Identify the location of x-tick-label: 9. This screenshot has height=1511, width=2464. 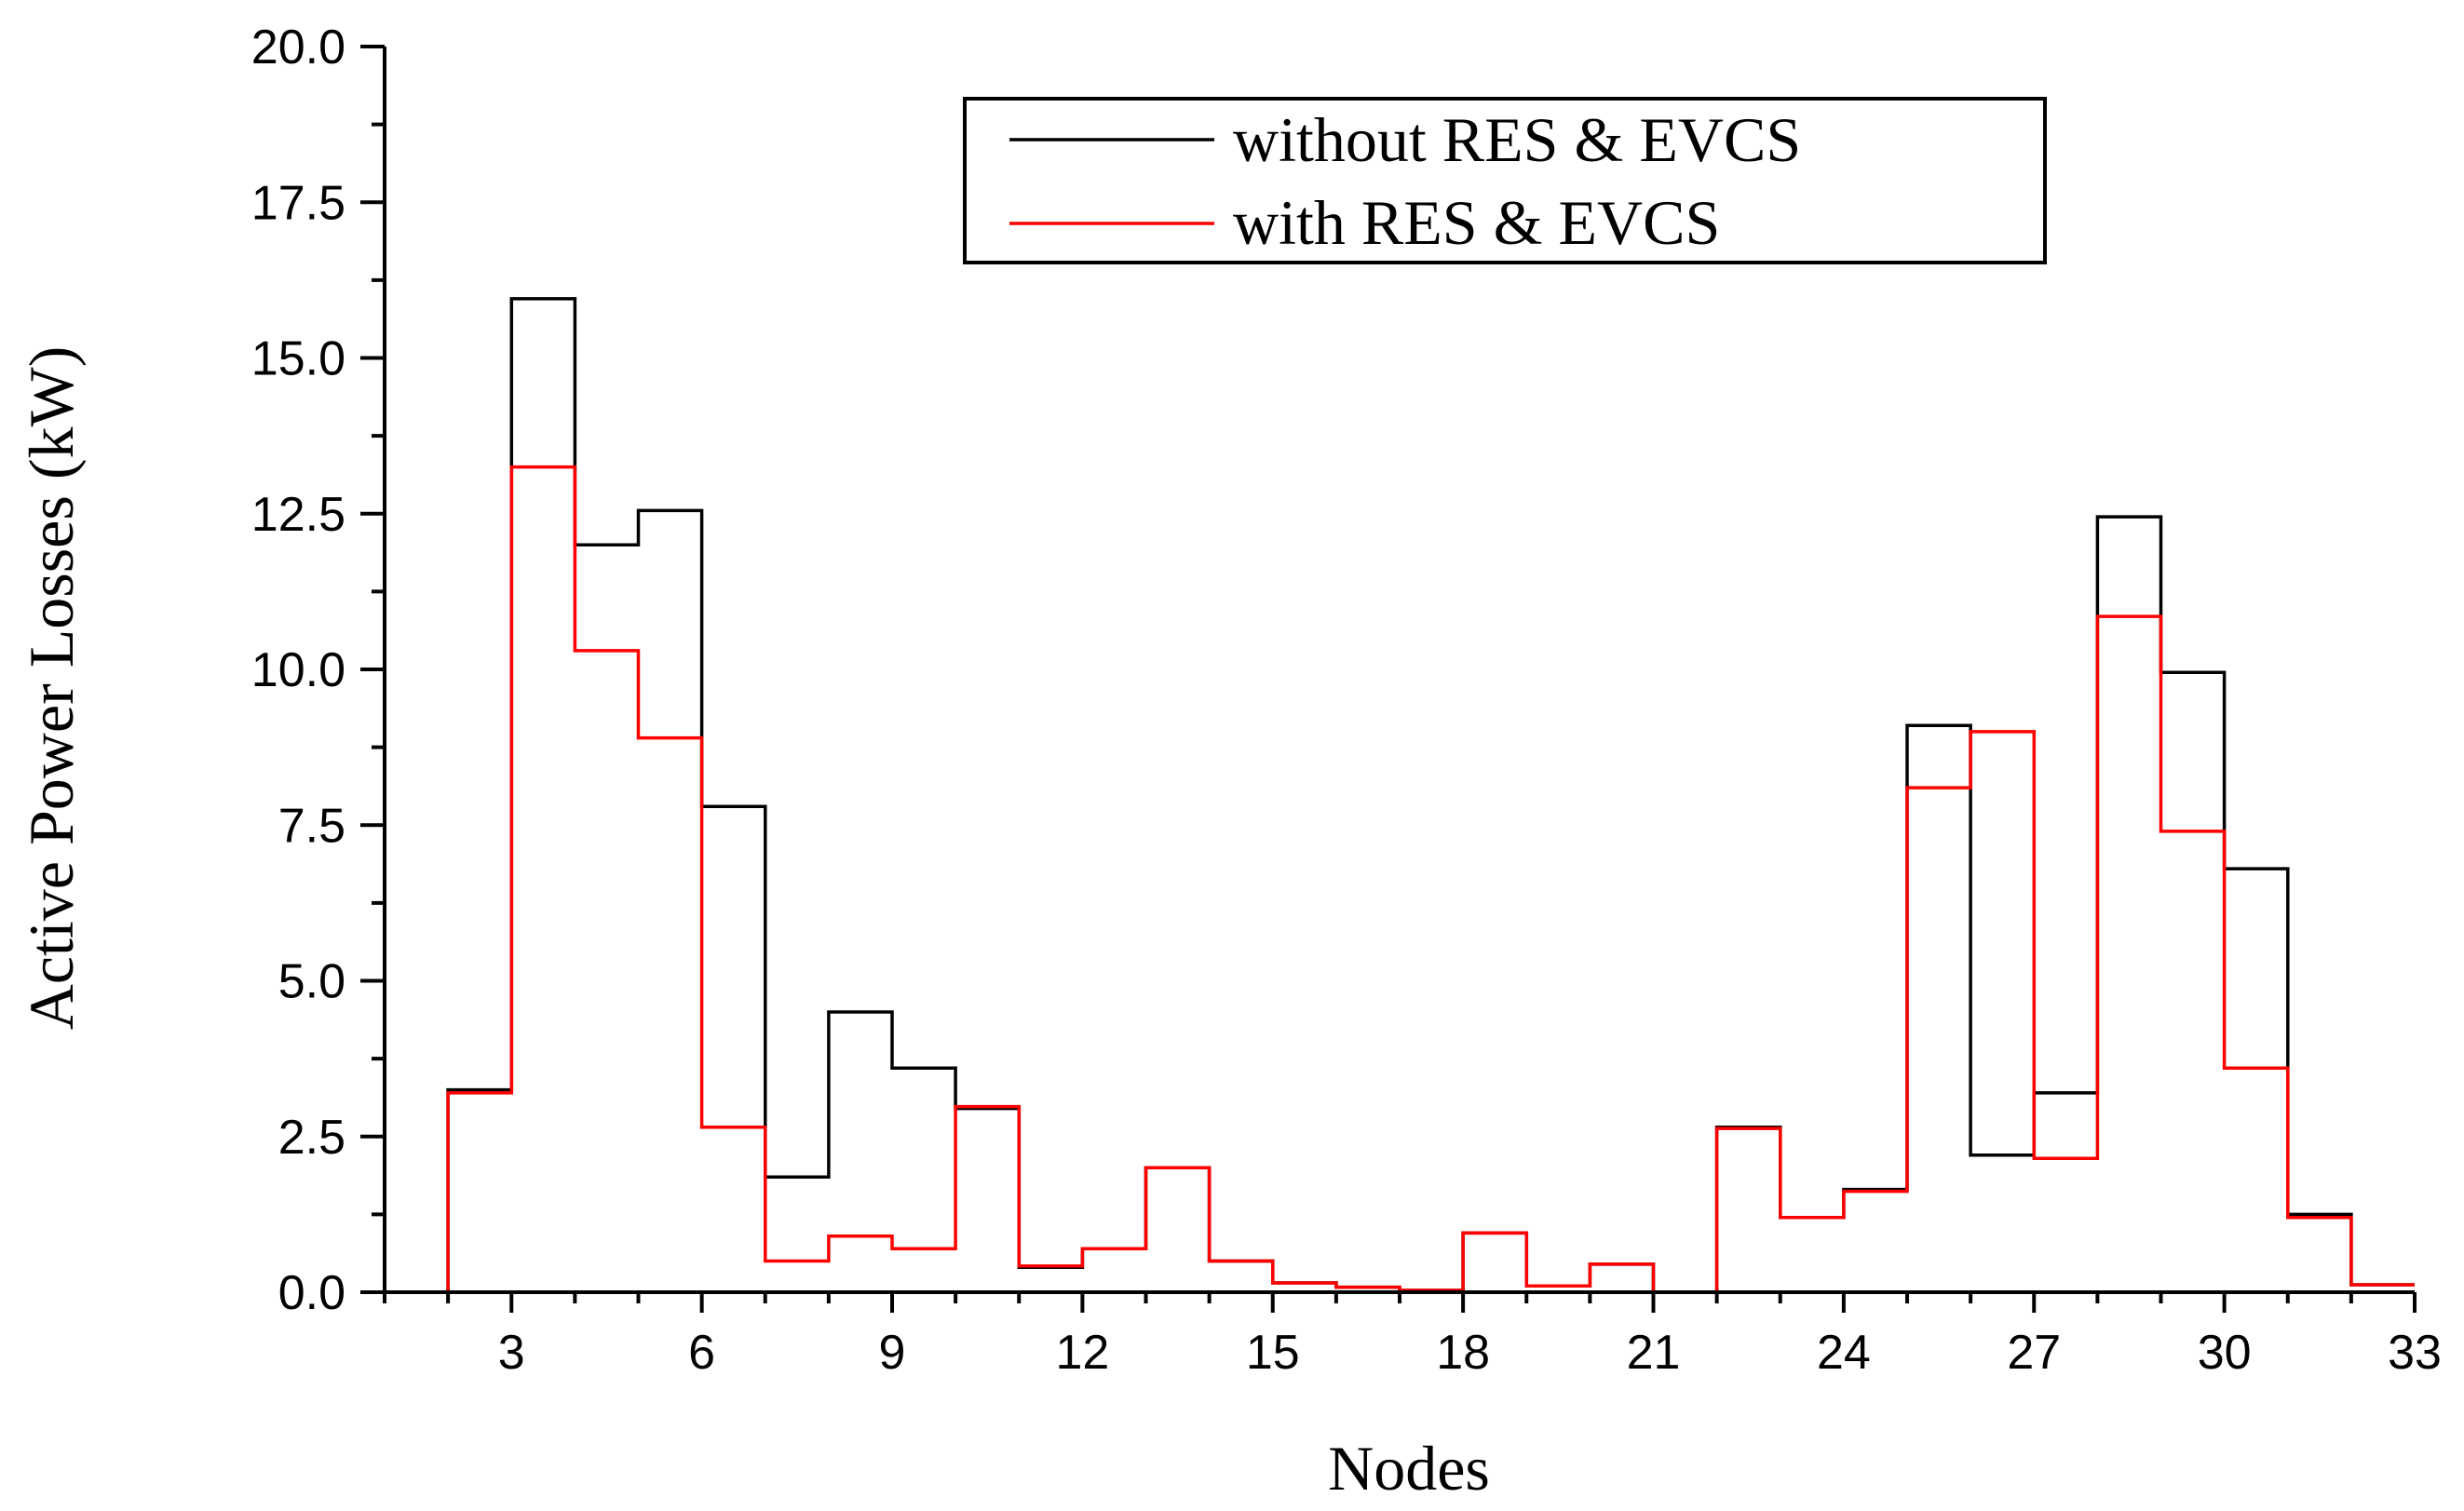
(892, 1353).